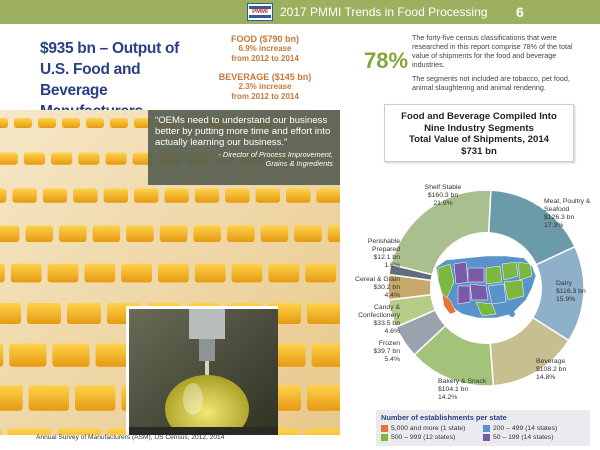 Image resolution: width=600 pixels, height=450 pixels. I want to click on quote-attribution-1: - Director of Process Improvement,, so click(275, 154).